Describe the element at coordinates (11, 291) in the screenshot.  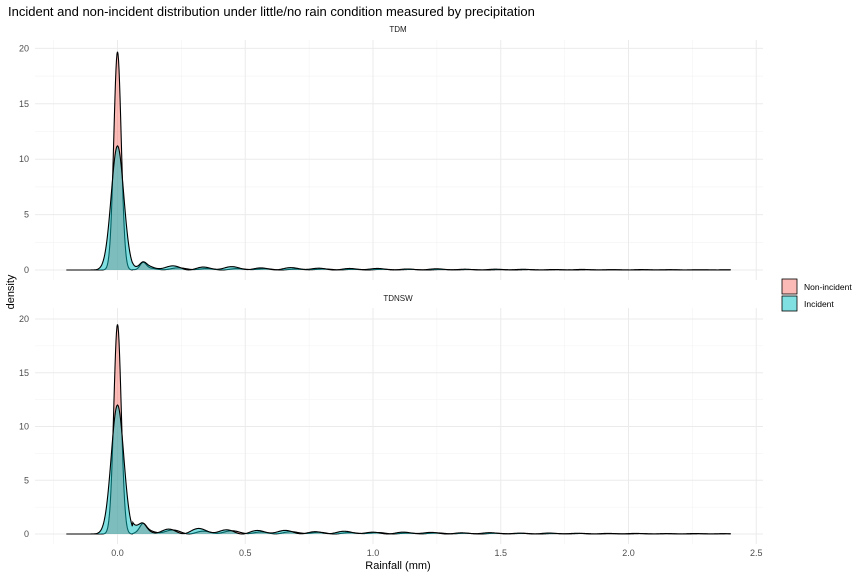
I see `y-axis-title: density` at that location.